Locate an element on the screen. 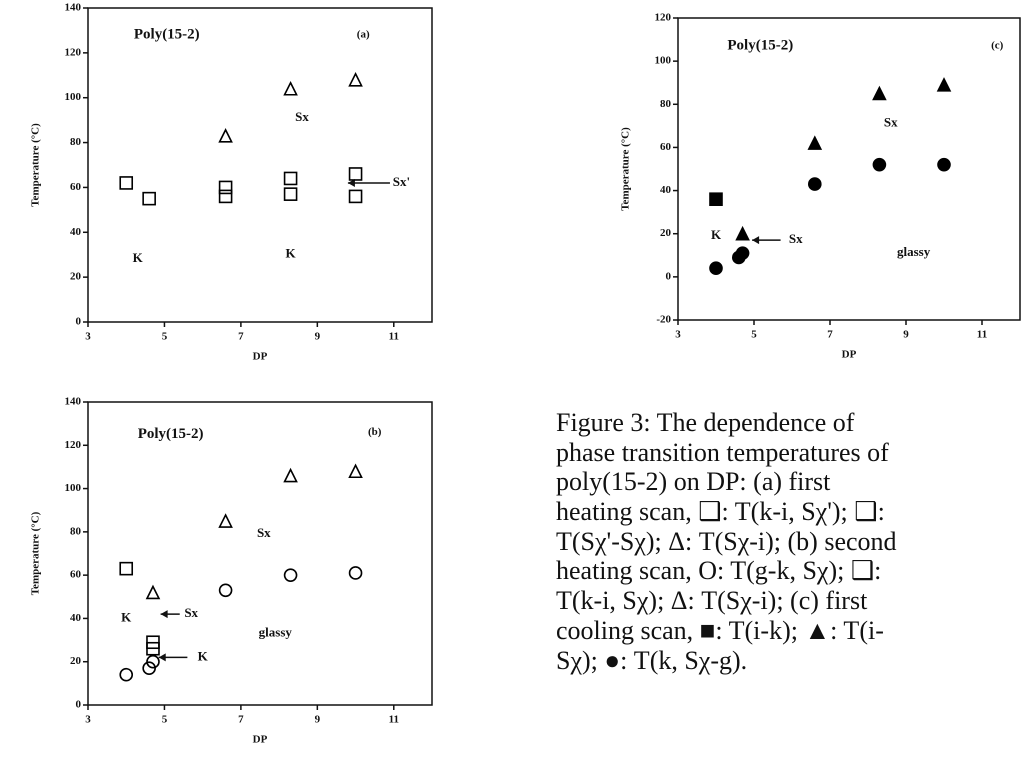 The height and width of the screenshot is (758, 1021). panel-label: (a) is located at coordinates (363, 34).